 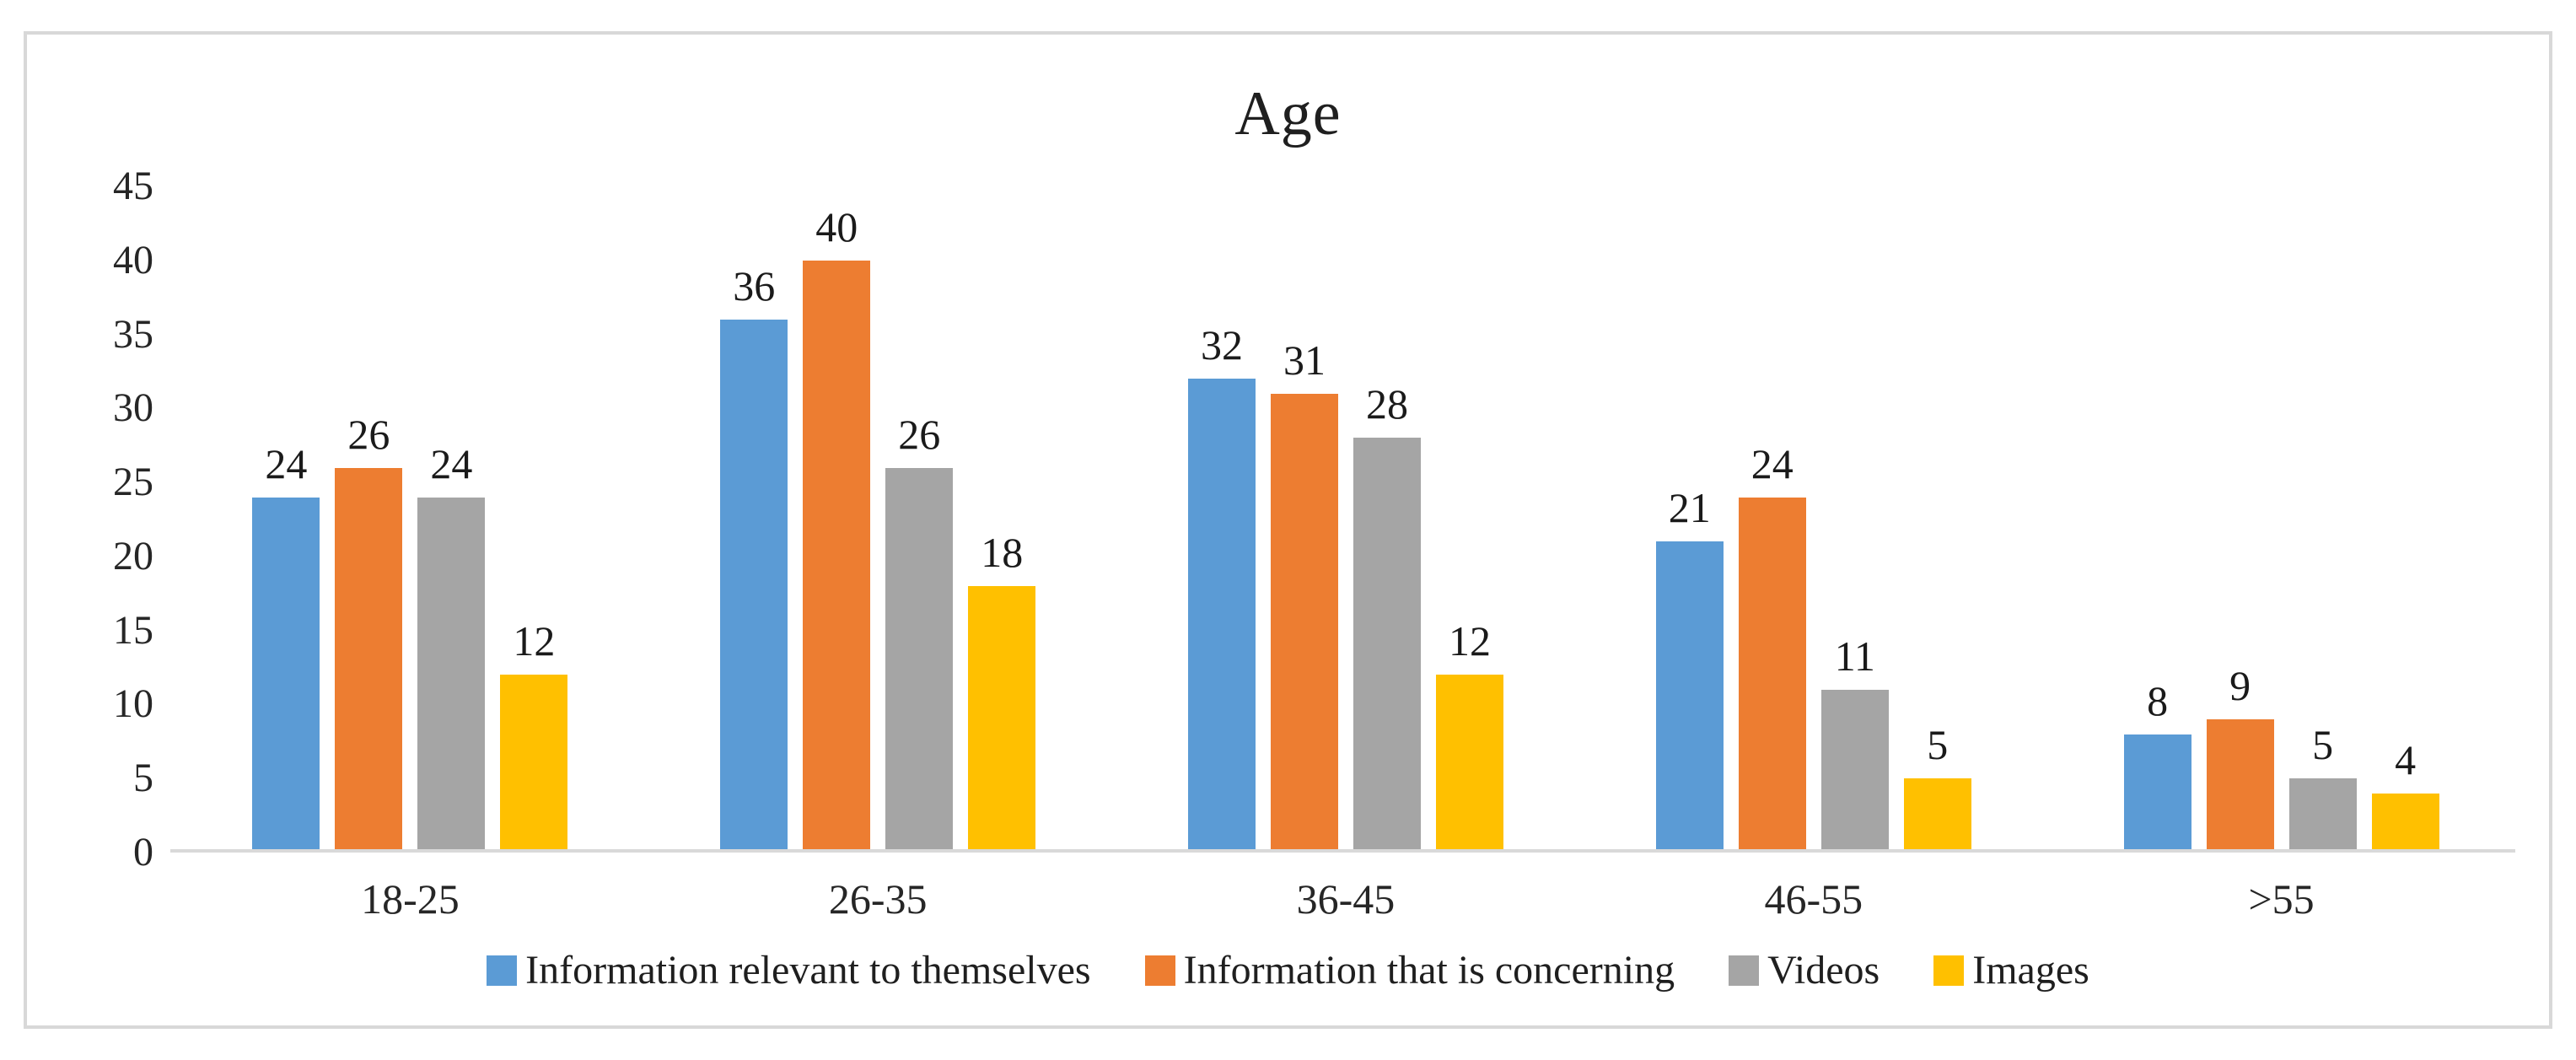 What do you see at coordinates (410, 899) in the screenshot?
I see `category-label: 18-25` at bounding box center [410, 899].